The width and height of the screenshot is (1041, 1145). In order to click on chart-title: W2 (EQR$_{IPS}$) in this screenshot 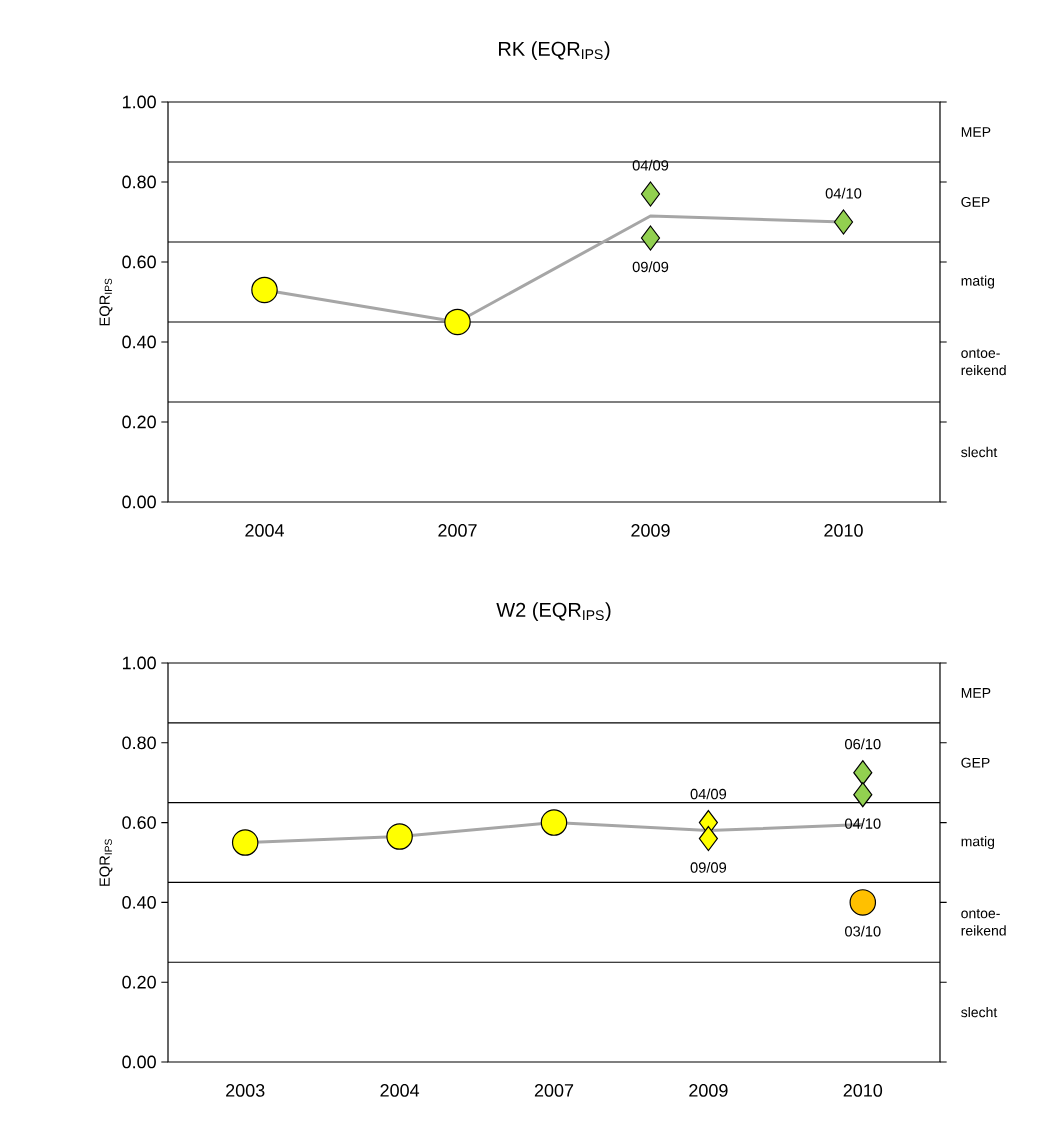, I will do `click(553, 611)`.